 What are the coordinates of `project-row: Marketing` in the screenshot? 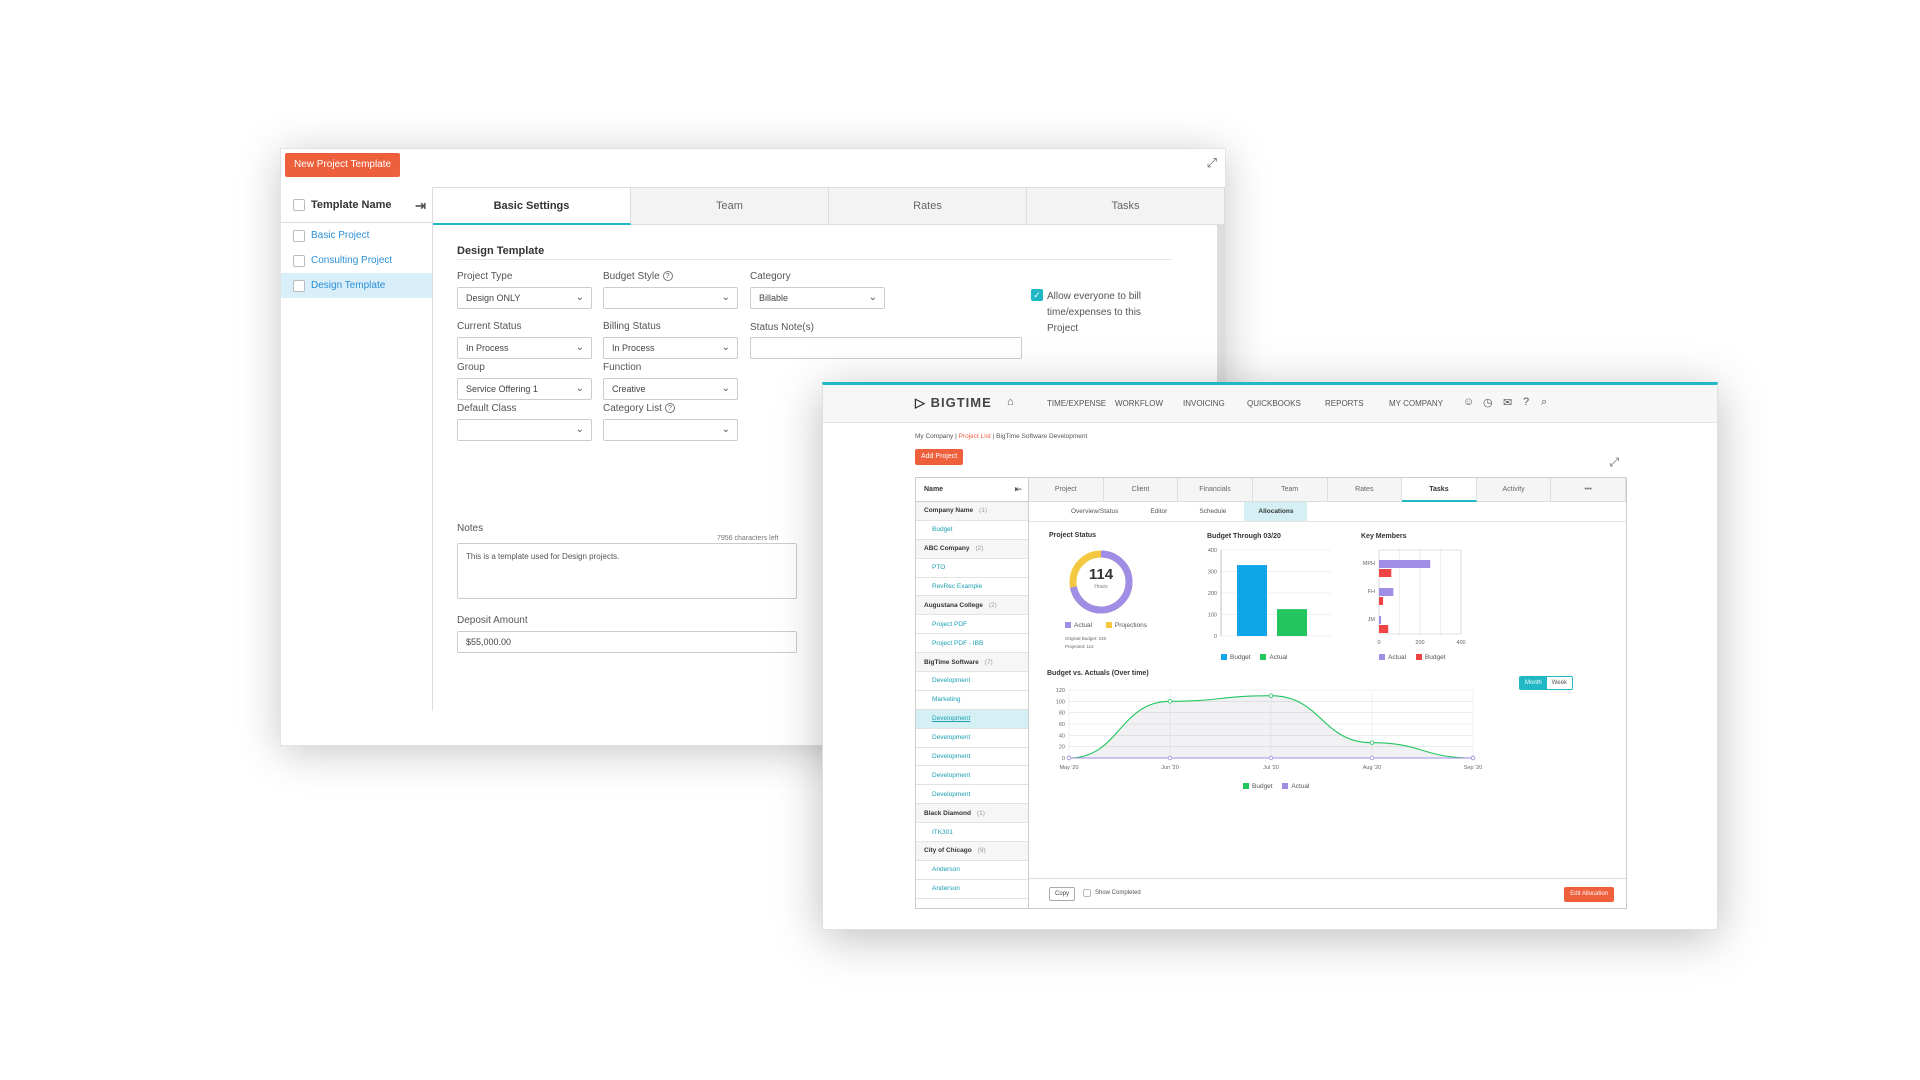 It's located at (972, 700).